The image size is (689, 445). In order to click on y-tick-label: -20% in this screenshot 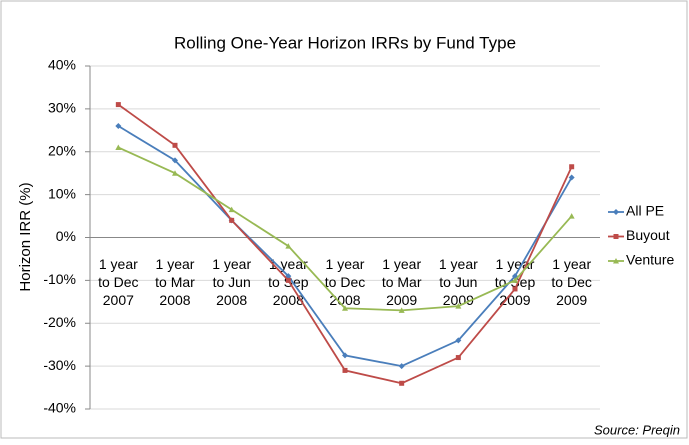, I will do `click(59, 322)`.